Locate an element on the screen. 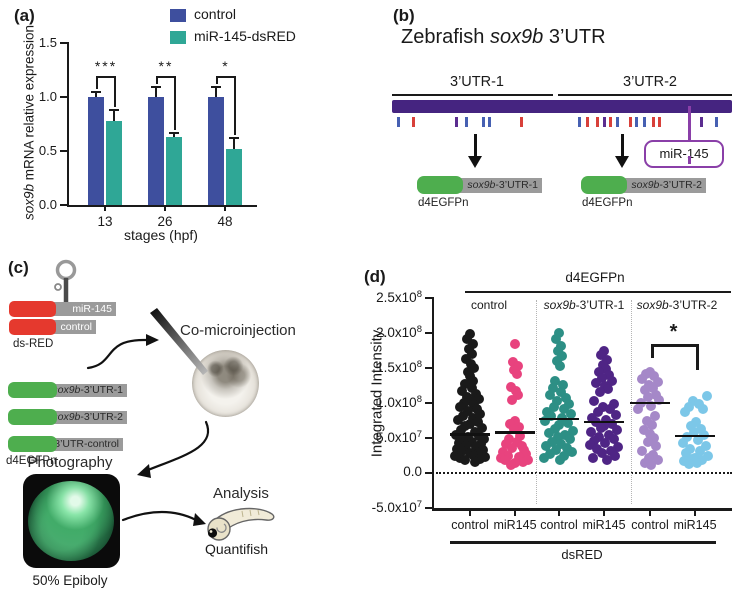 Image resolution: width=734 pixels, height=593 pixels. dsred-mir145-tag: miR-145 is located at coordinates (83, 309).